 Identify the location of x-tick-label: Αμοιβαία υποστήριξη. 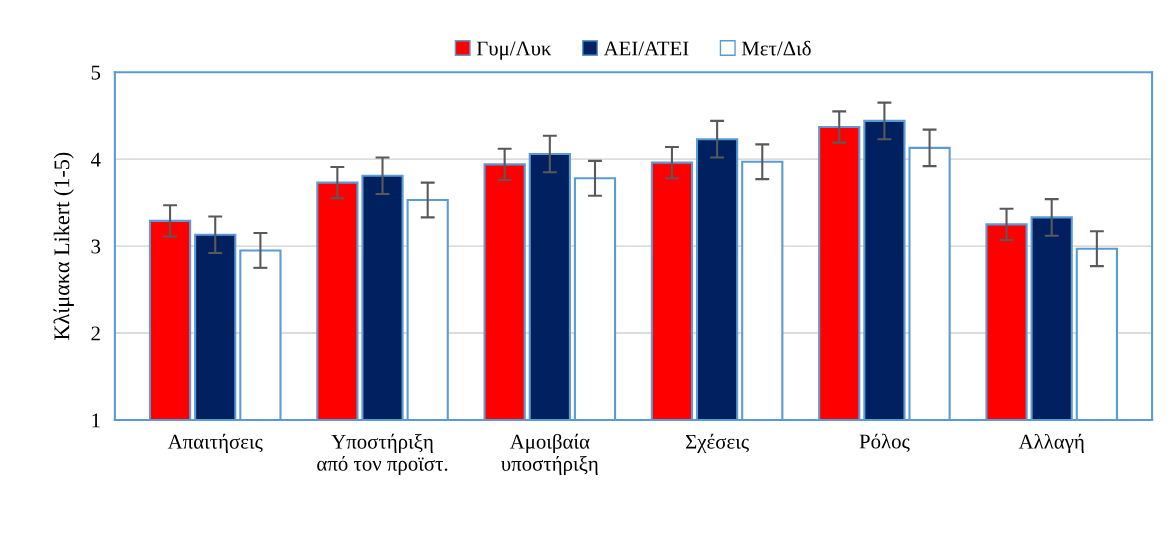
(549, 454).